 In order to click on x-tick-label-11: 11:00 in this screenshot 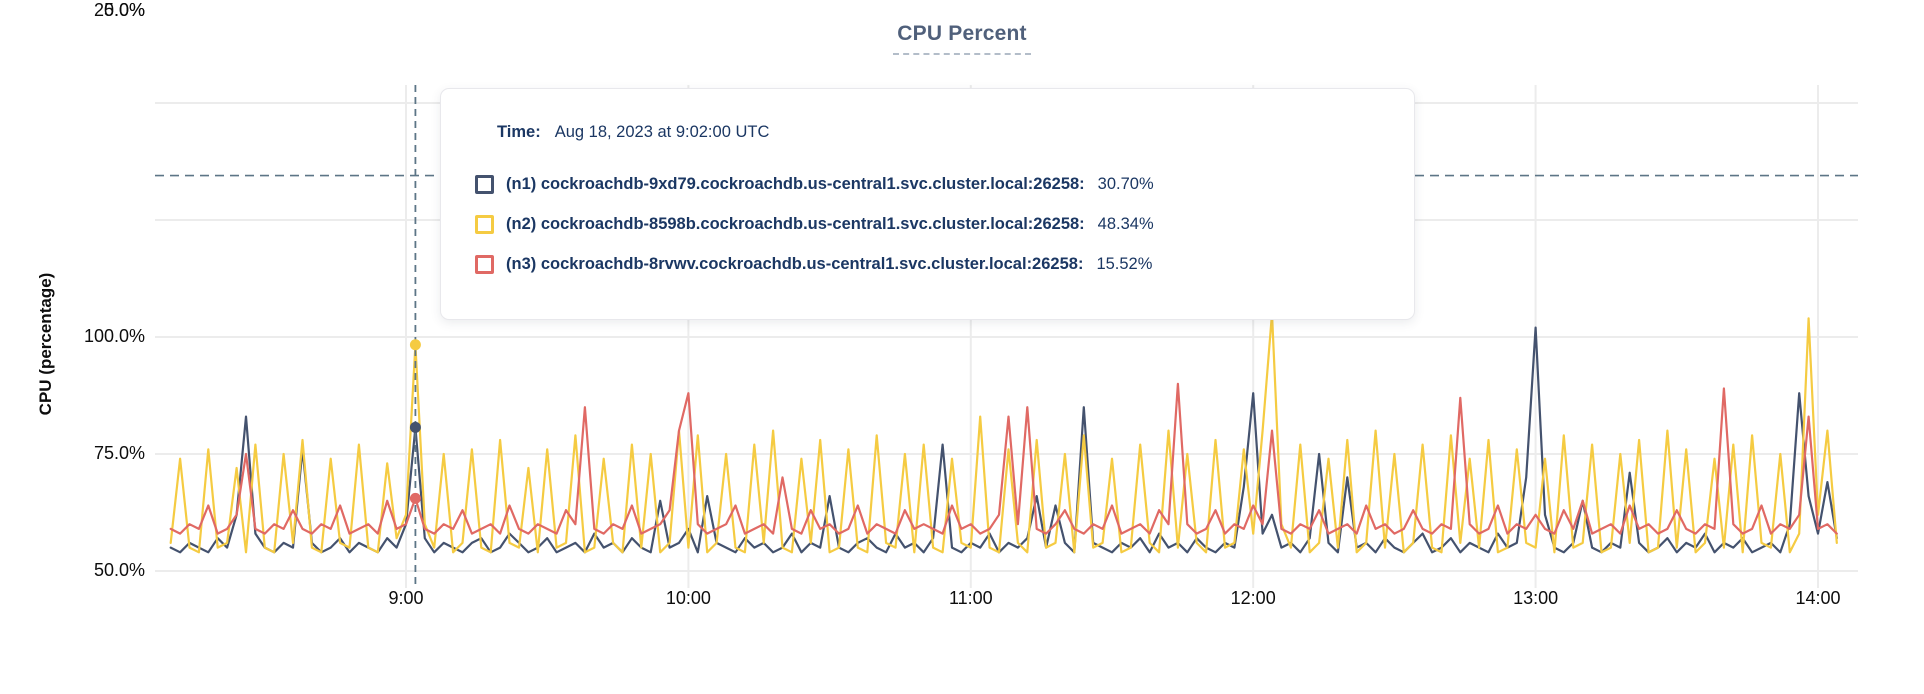, I will do `click(970, 598)`.